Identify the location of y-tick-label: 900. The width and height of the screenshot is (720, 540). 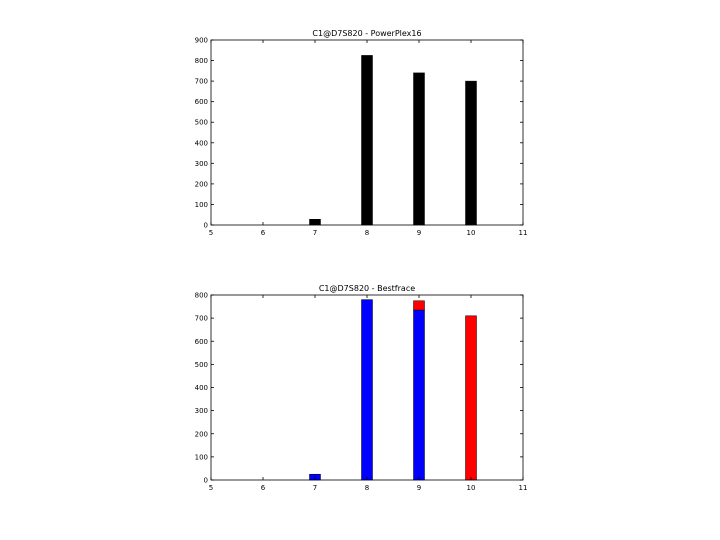
(201, 41).